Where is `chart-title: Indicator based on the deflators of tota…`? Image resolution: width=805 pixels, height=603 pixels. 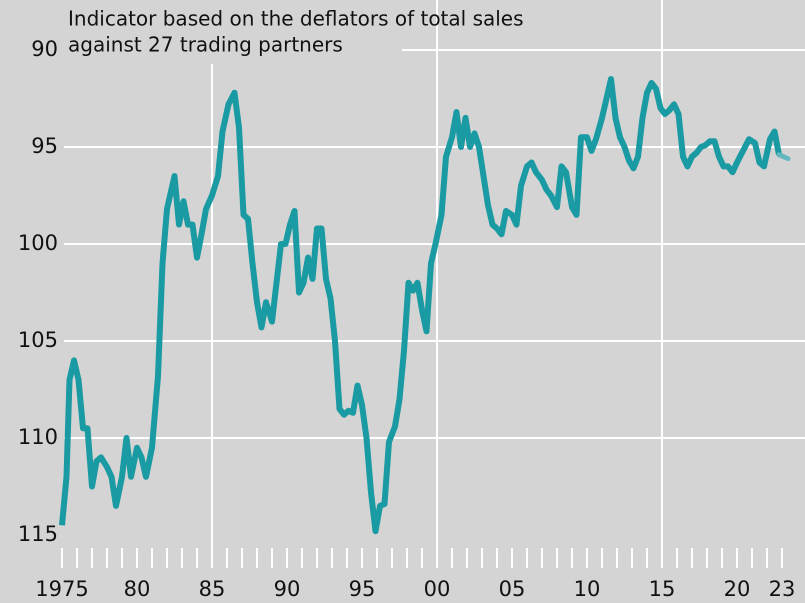 chart-title: Indicator based on the deflators of tota… is located at coordinates (296, 19).